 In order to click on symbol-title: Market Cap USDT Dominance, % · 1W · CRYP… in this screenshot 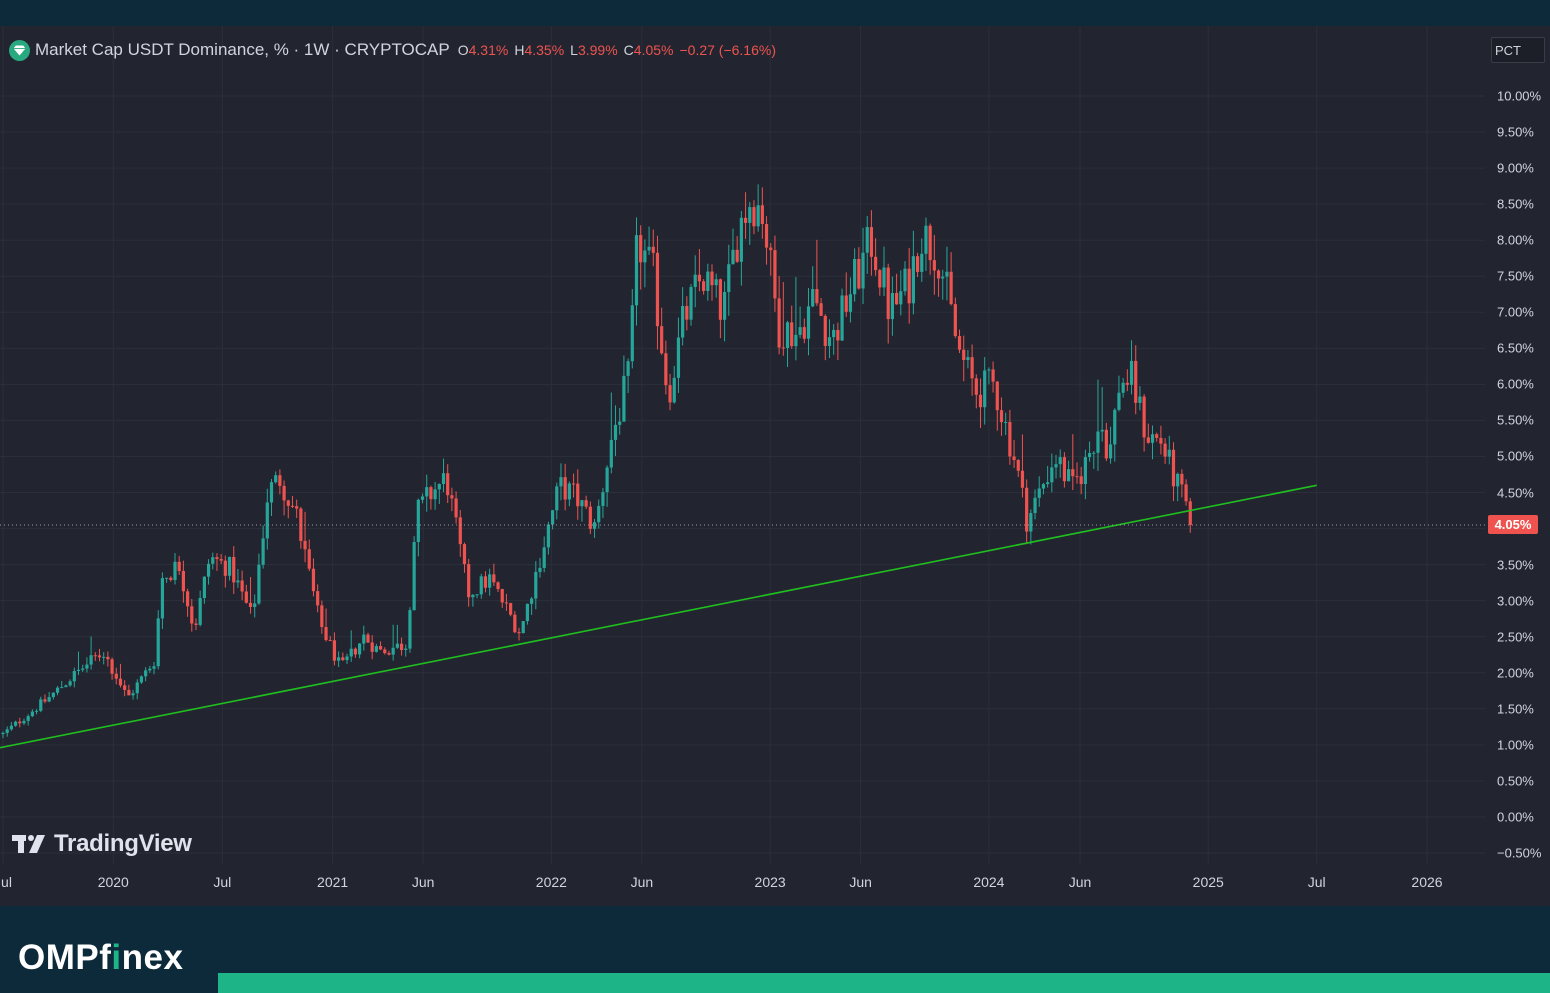, I will do `click(242, 49)`.